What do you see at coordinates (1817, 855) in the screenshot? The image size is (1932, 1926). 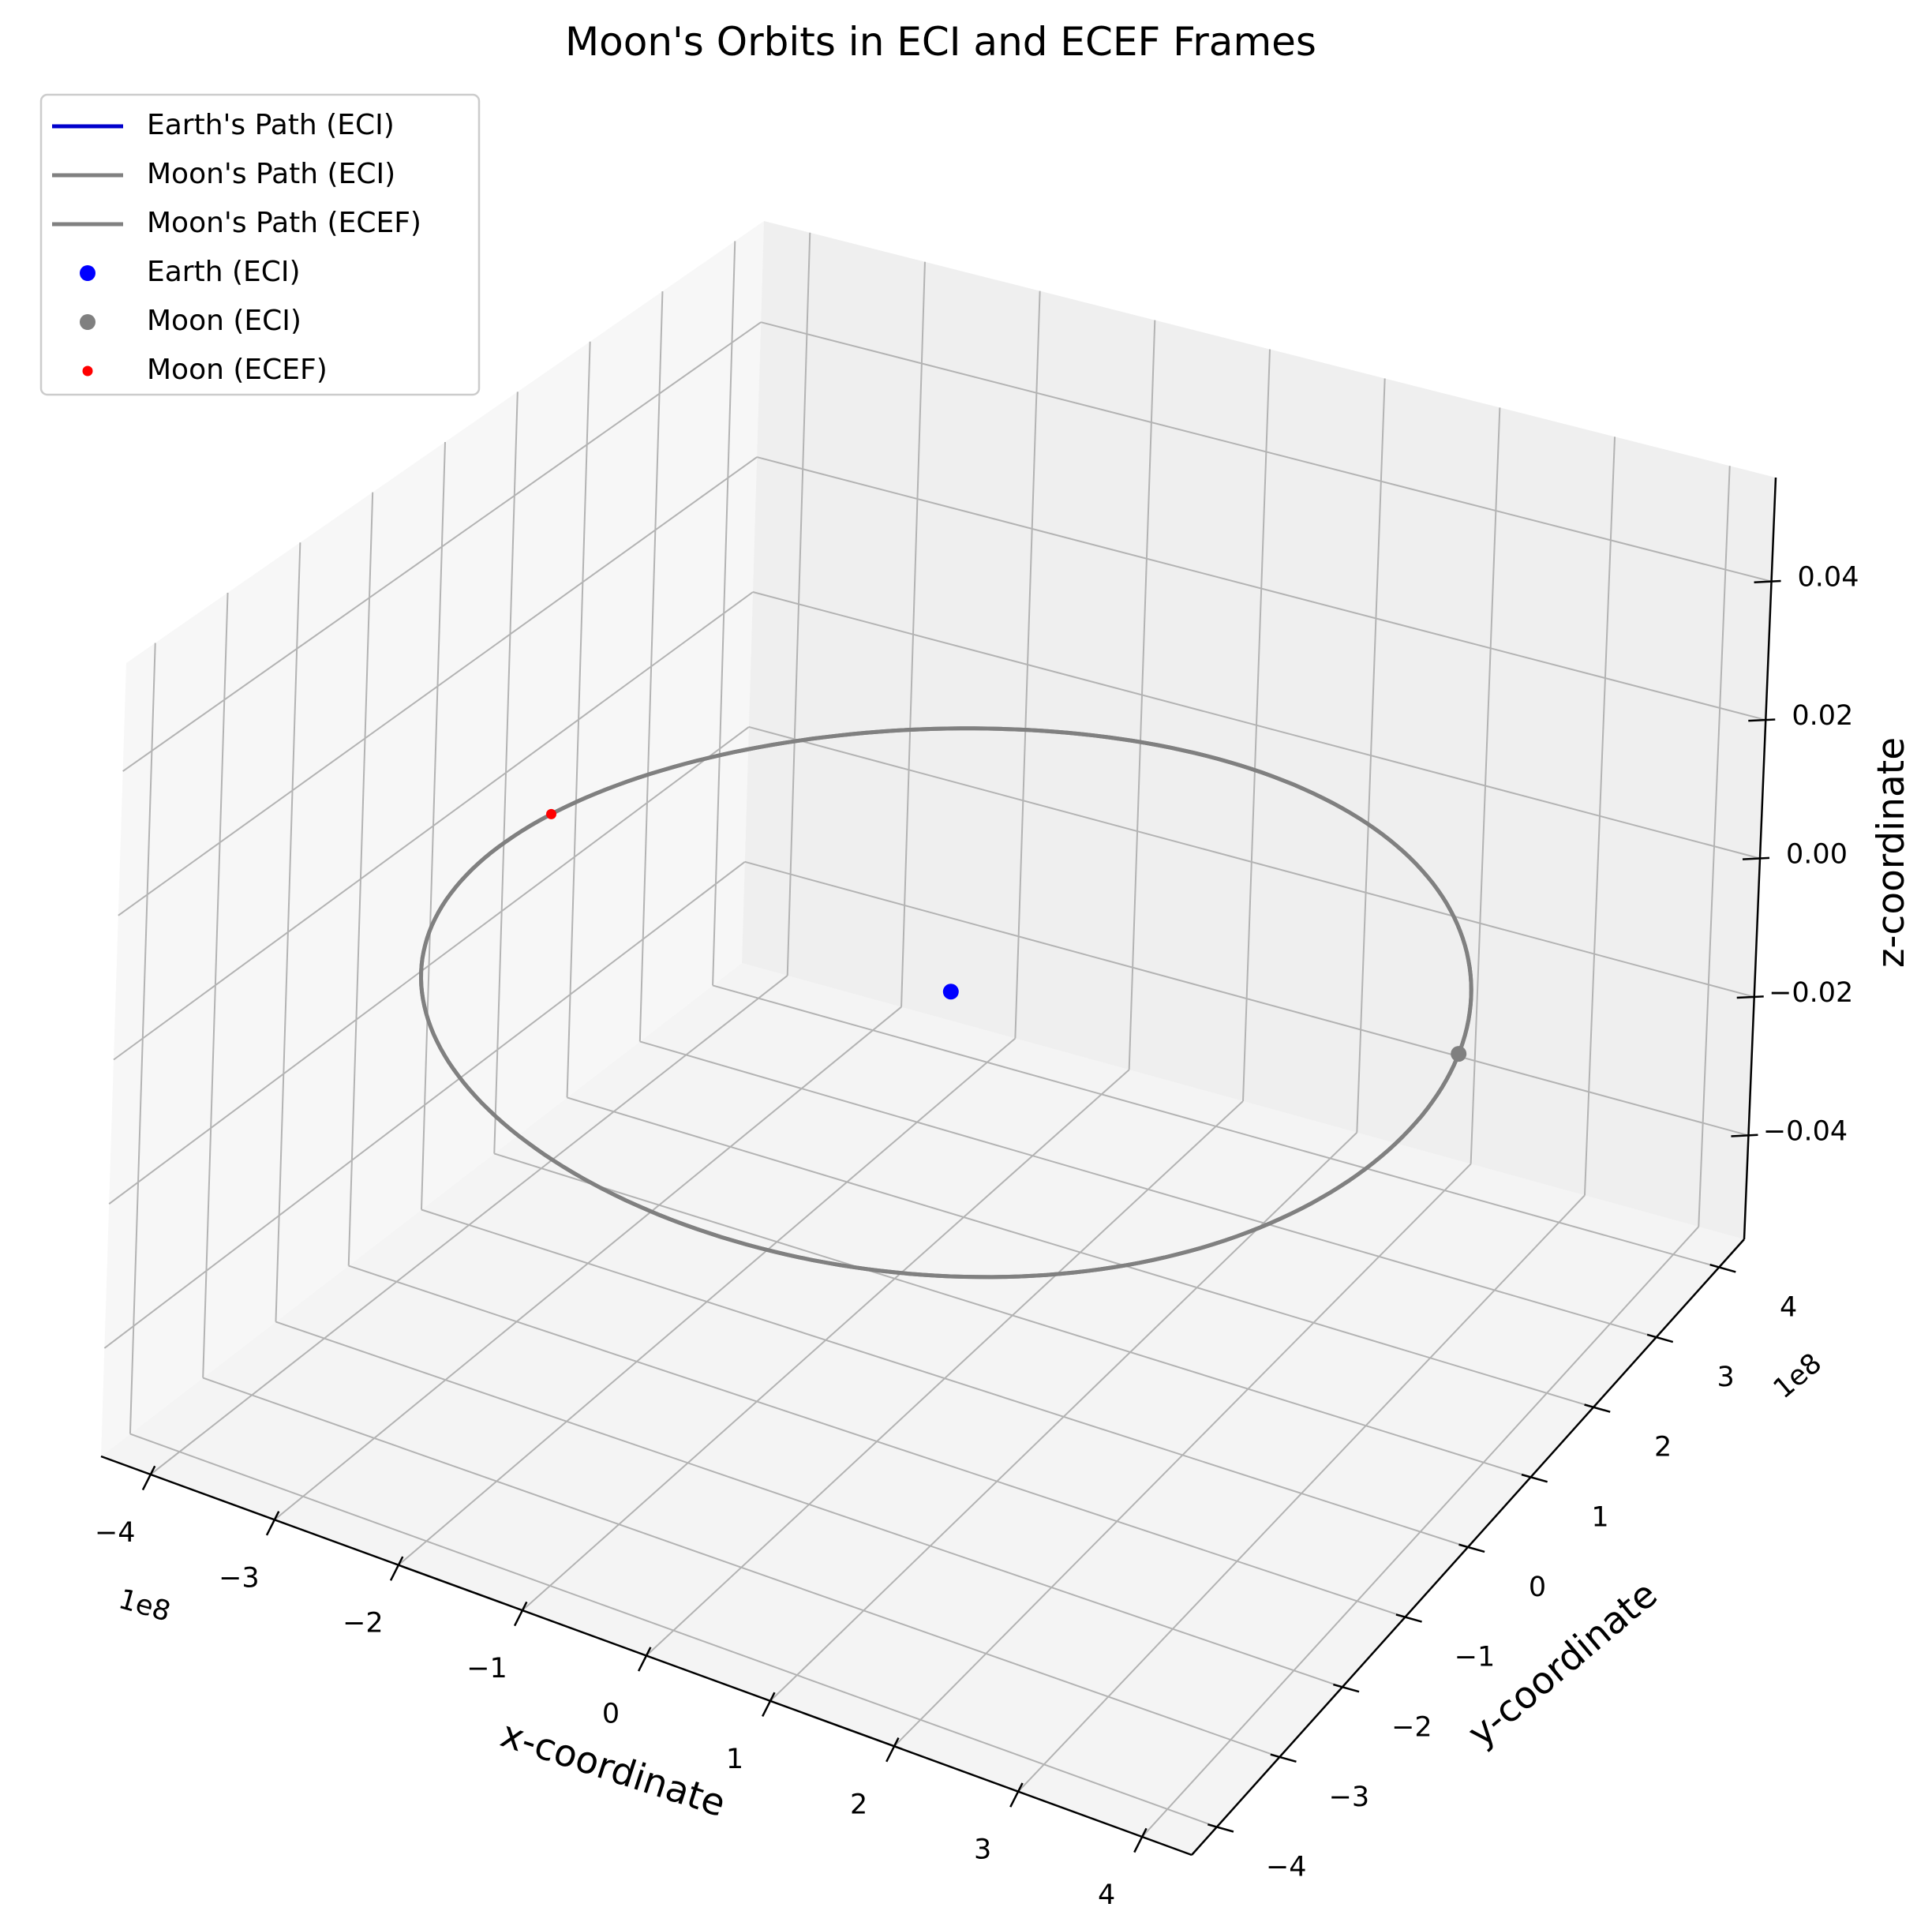 I see `z-tick-label: 0.00` at bounding box center [1817, 855].